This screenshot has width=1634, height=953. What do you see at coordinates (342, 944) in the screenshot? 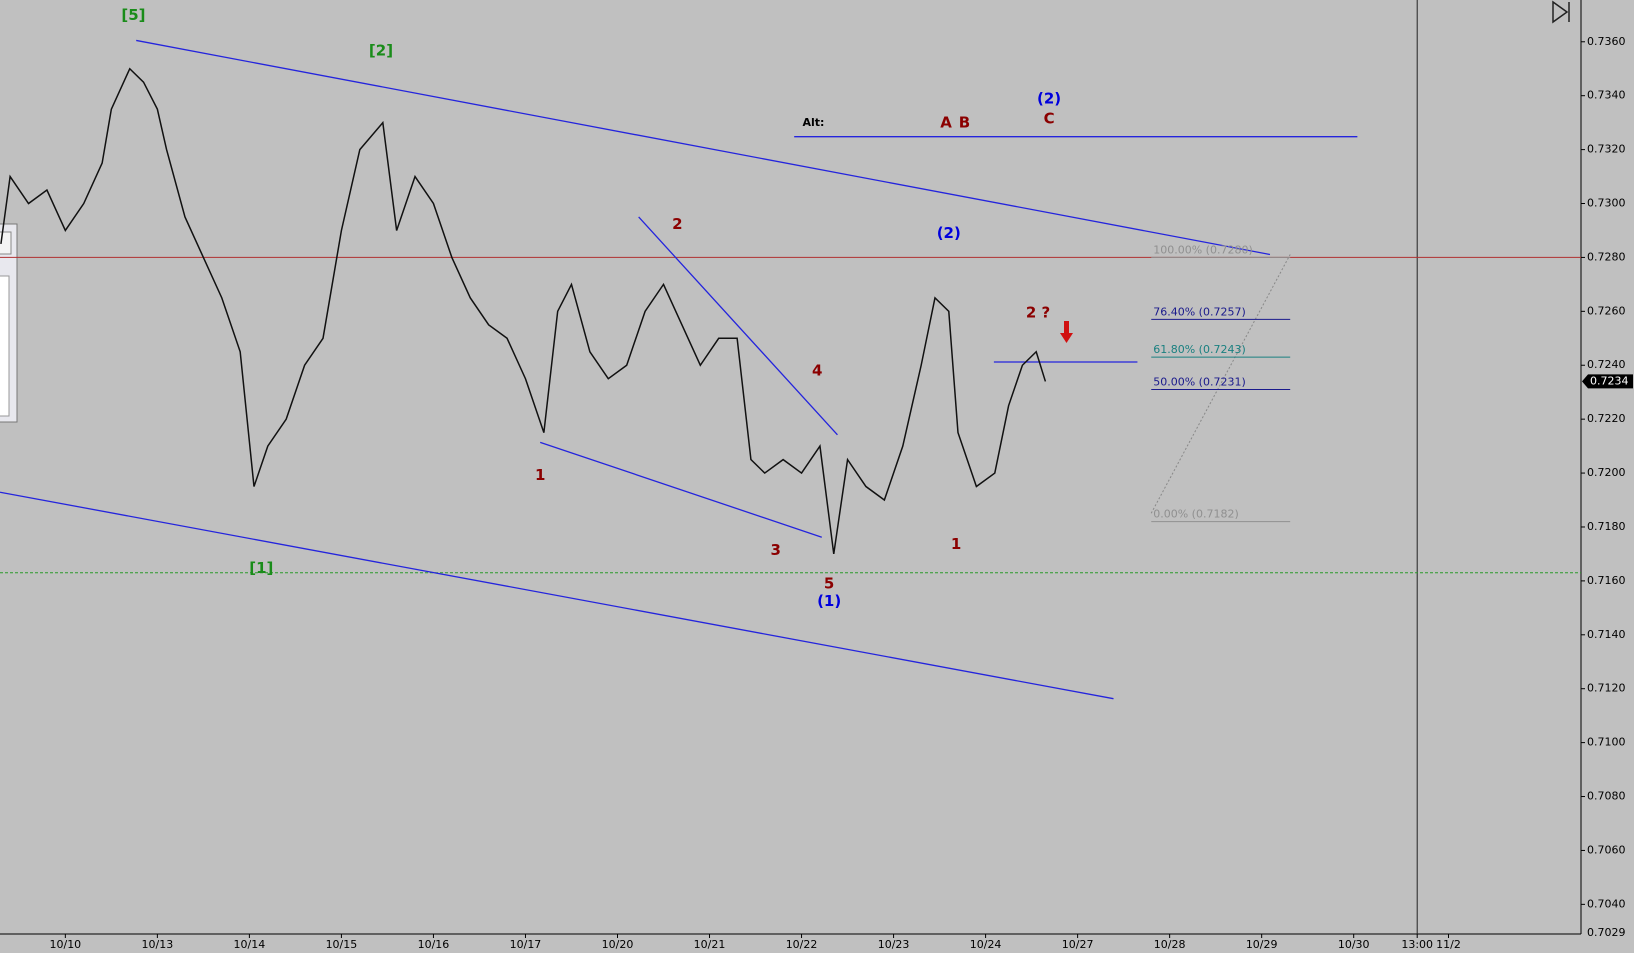
I see `x-tick-label: 10/15` at bounding box center [342, 944].